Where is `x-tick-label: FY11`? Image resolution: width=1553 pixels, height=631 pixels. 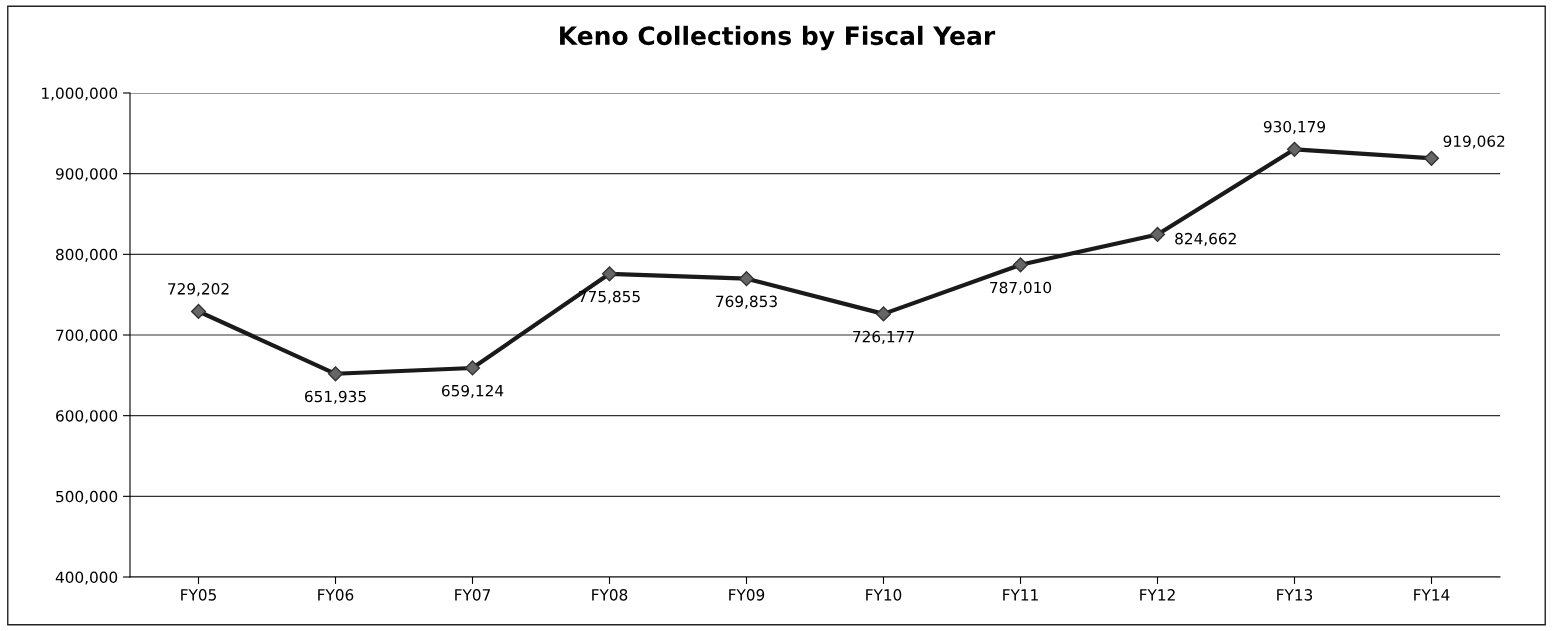 x-tick-label: FY11 is located at coordinates (1020, 595).